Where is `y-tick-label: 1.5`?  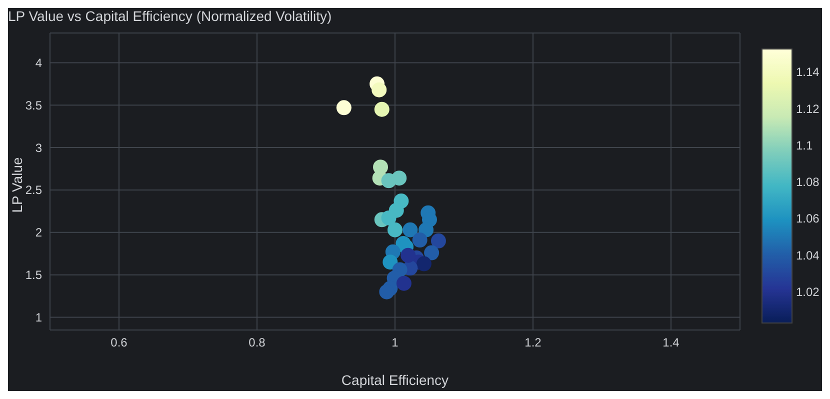 y-tick-label: 1.5 is located at coordinates (33, 275).